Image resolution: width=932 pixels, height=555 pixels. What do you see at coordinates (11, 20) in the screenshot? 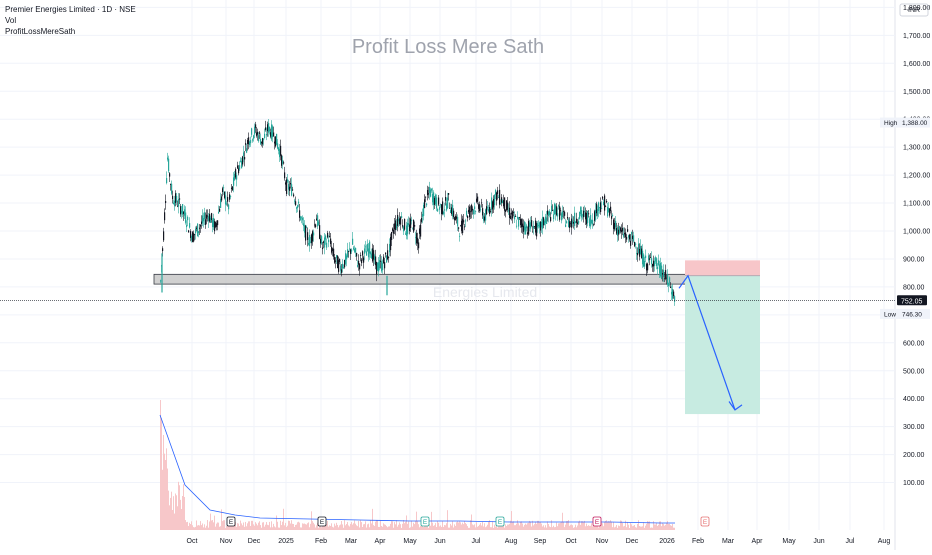
I see `volume-indicator-label: Vol` at bounding box center [11, 20].